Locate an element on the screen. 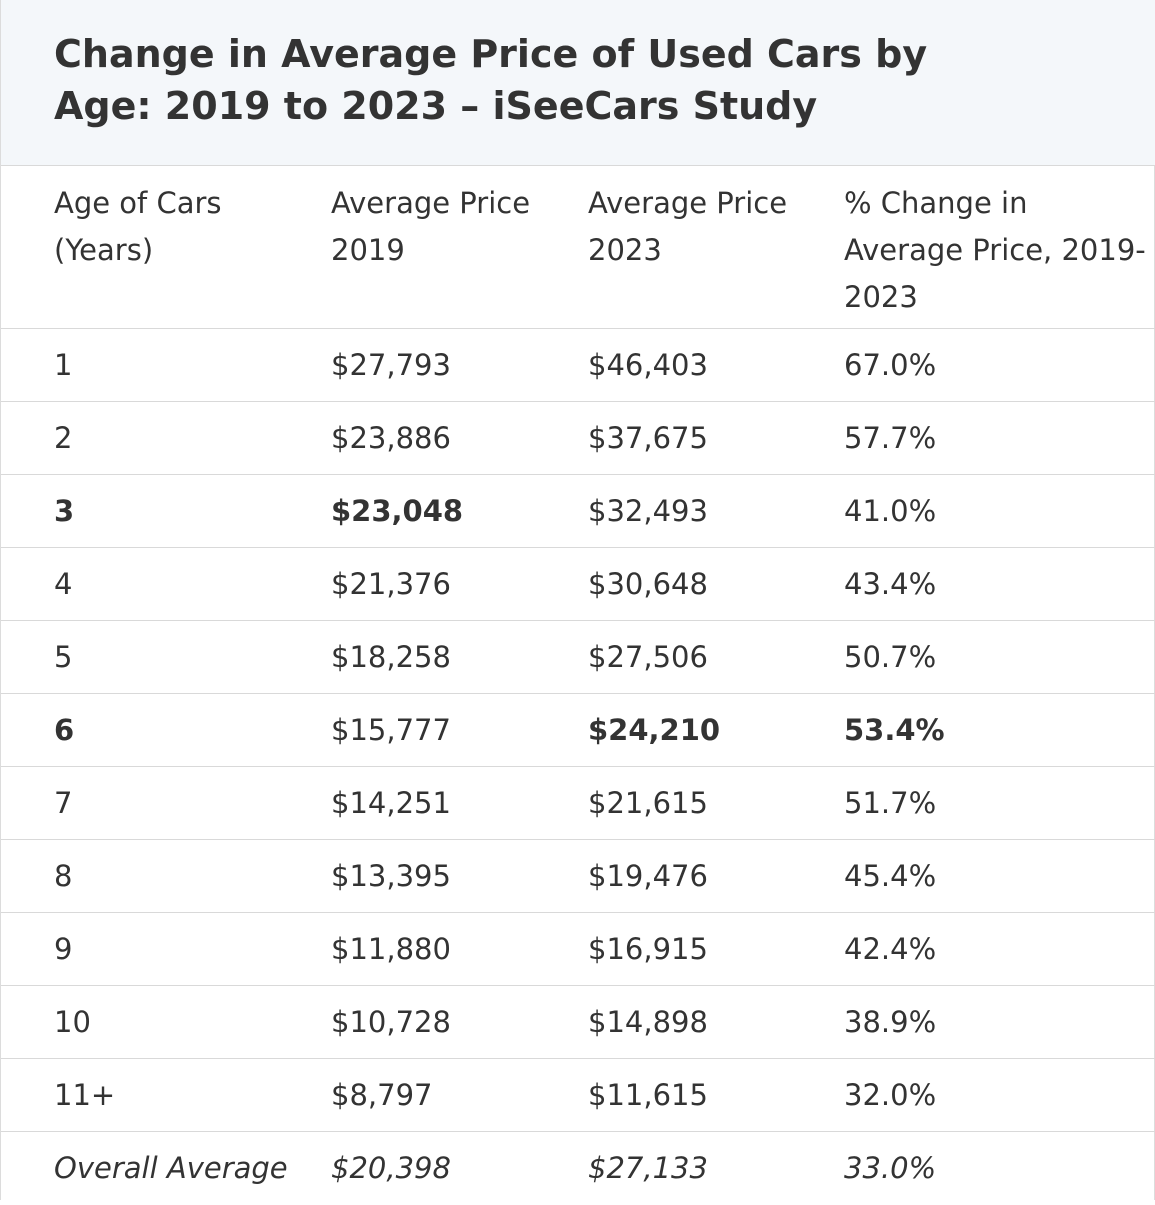 The width and height of the screenshot is (1155, 1205). cell-age: 5 is located at coordinates (63, 657).